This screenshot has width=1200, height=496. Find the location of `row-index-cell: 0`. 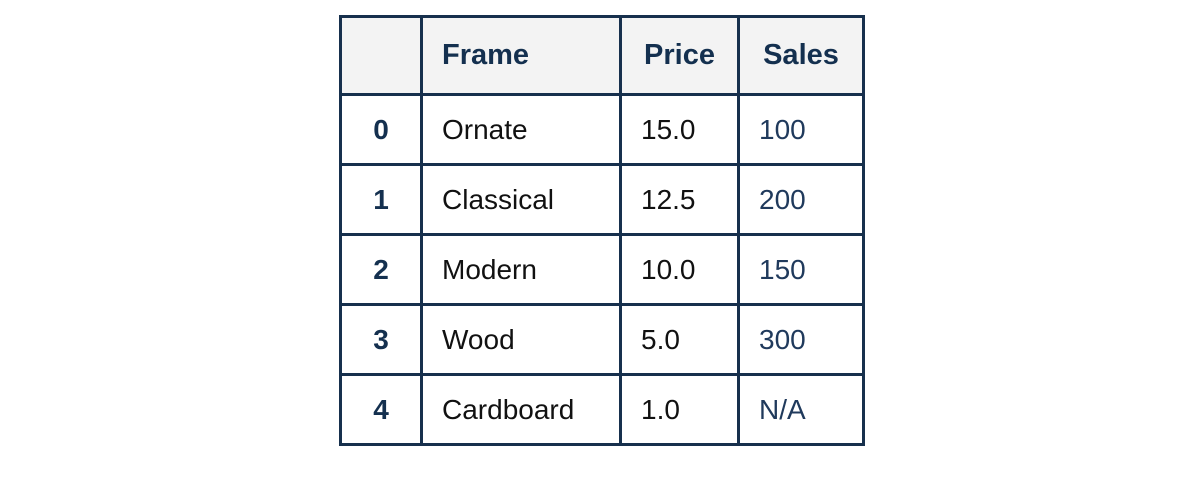

row-index-cell: 0 is located at coordinates (381, 129).